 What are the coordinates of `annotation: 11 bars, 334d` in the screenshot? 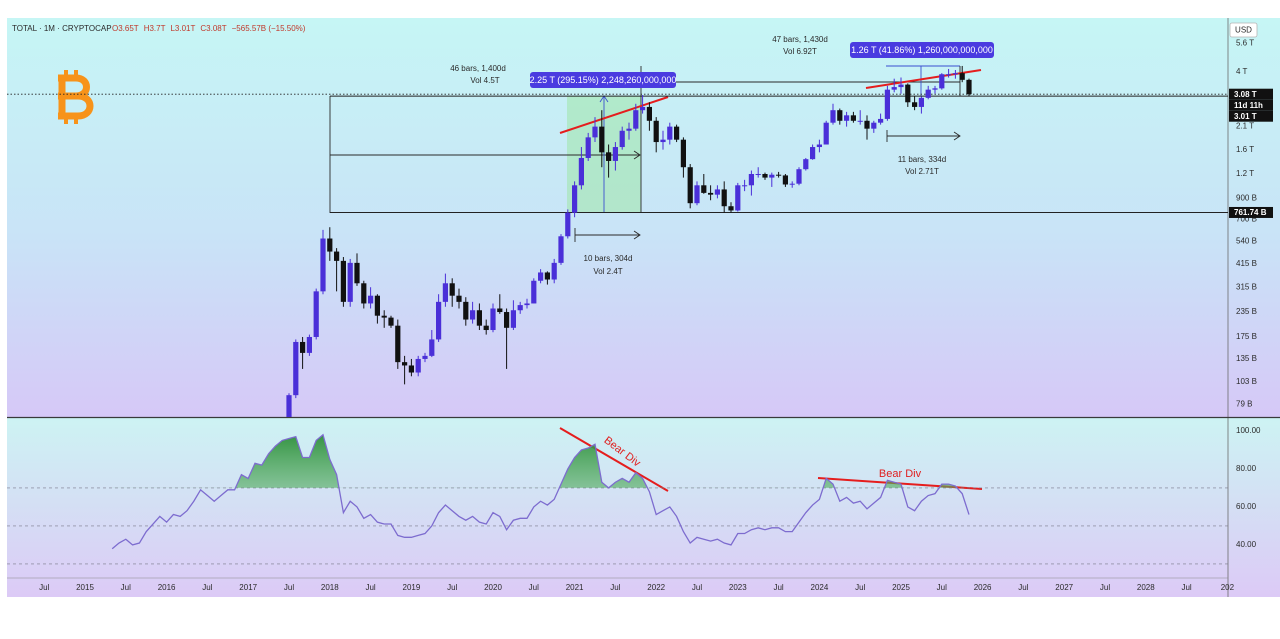 It's located at (922, 159).